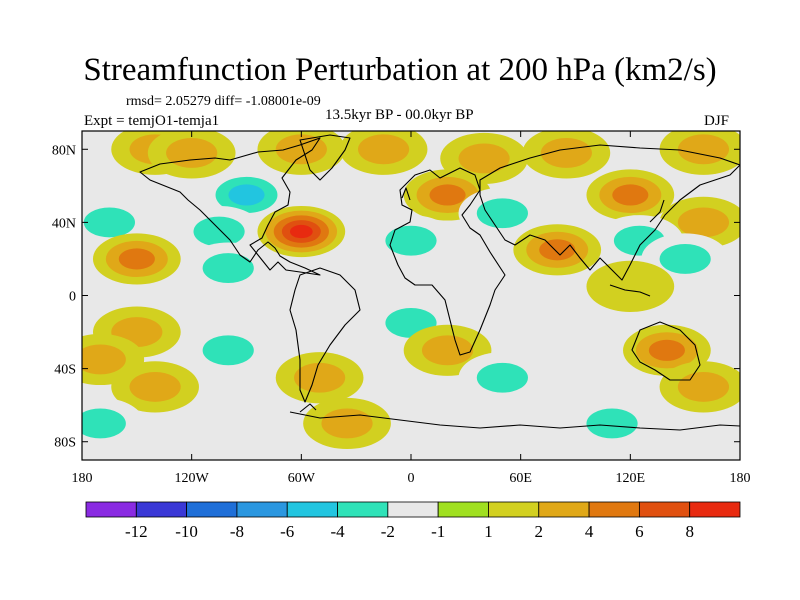 The image size is (800, 600). What do you see at coordinates (406, 194) in the screenshot?
I see `uk-islands` at bounding box center [406, 194].